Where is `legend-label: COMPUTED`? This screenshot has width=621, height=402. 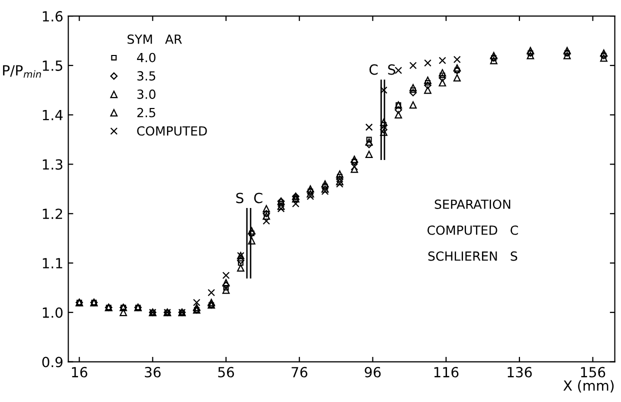
legend-label: COMPUTED is located at coordinates (172, 131).